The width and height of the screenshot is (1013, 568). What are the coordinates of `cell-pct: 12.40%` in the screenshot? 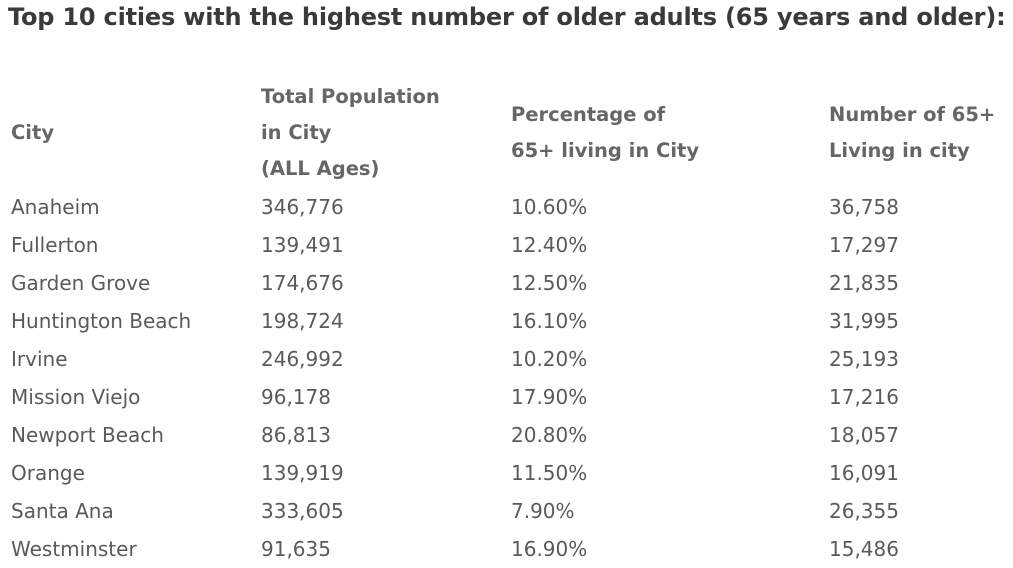 It's located at (549, 245).